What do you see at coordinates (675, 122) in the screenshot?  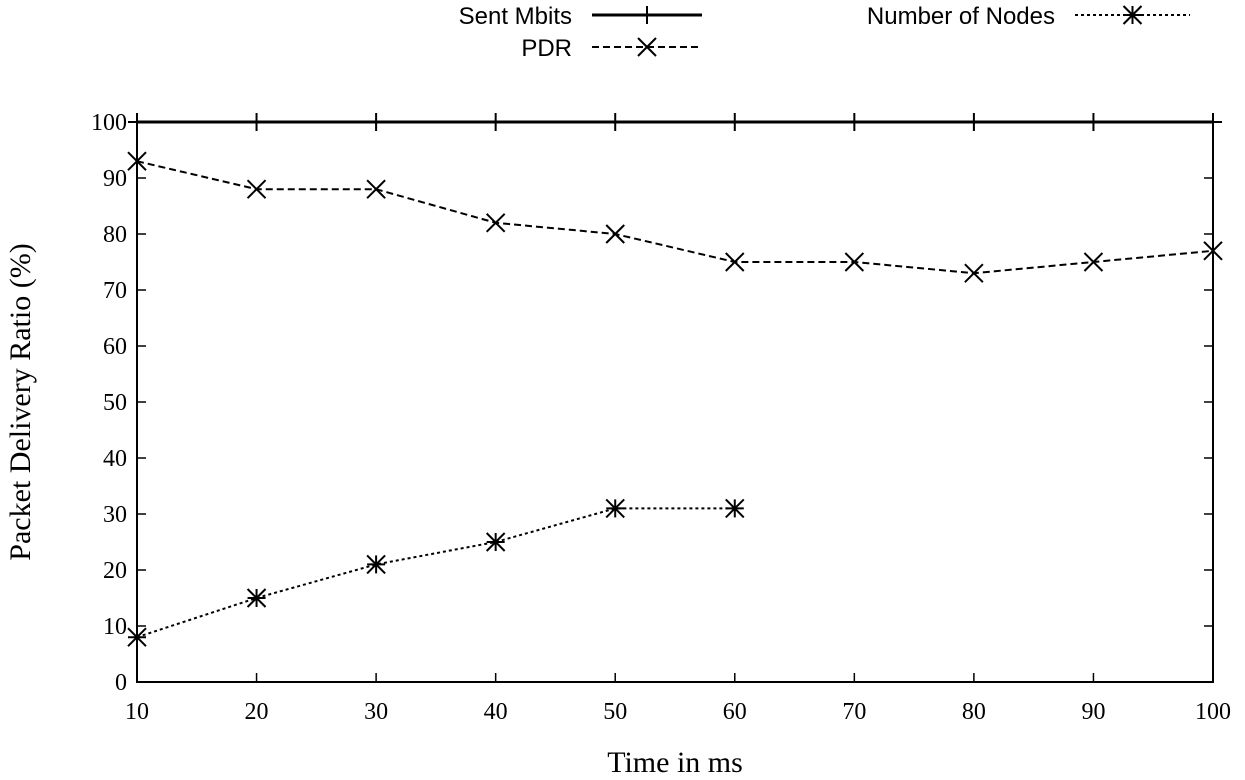 I see `series-sent-mbits` at bounding box center [675, 122].